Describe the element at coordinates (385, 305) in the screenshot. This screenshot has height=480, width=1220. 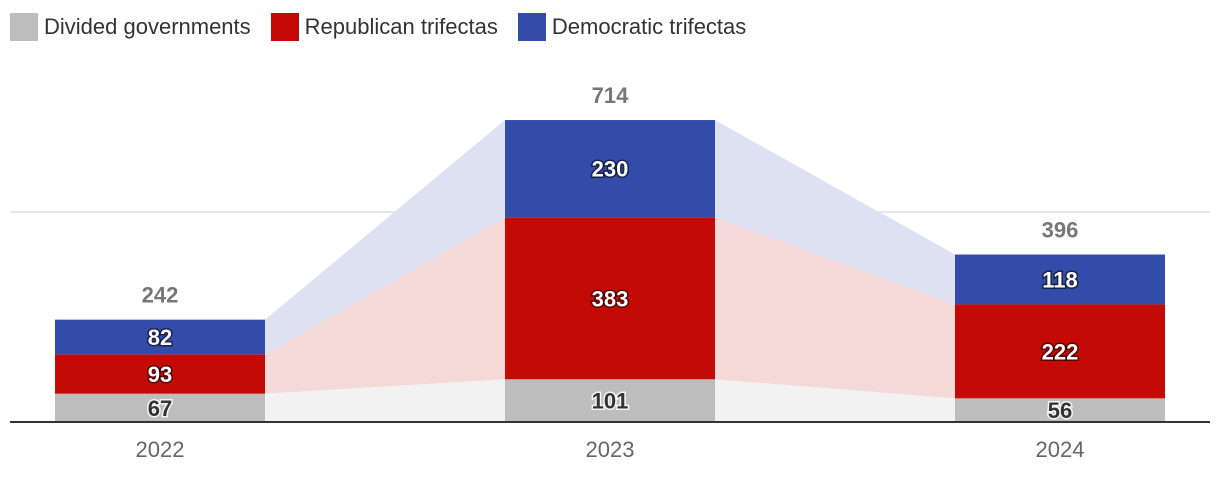
I see `connector-band-republican-trifectas-2022-2023` at that location.